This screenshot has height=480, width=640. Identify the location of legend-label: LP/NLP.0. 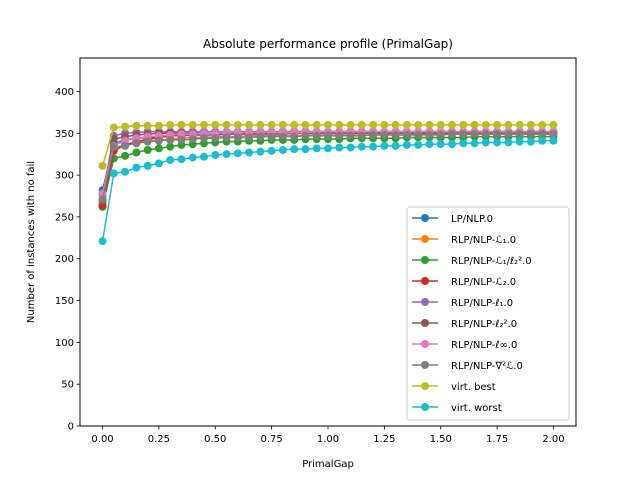
(472, 219).